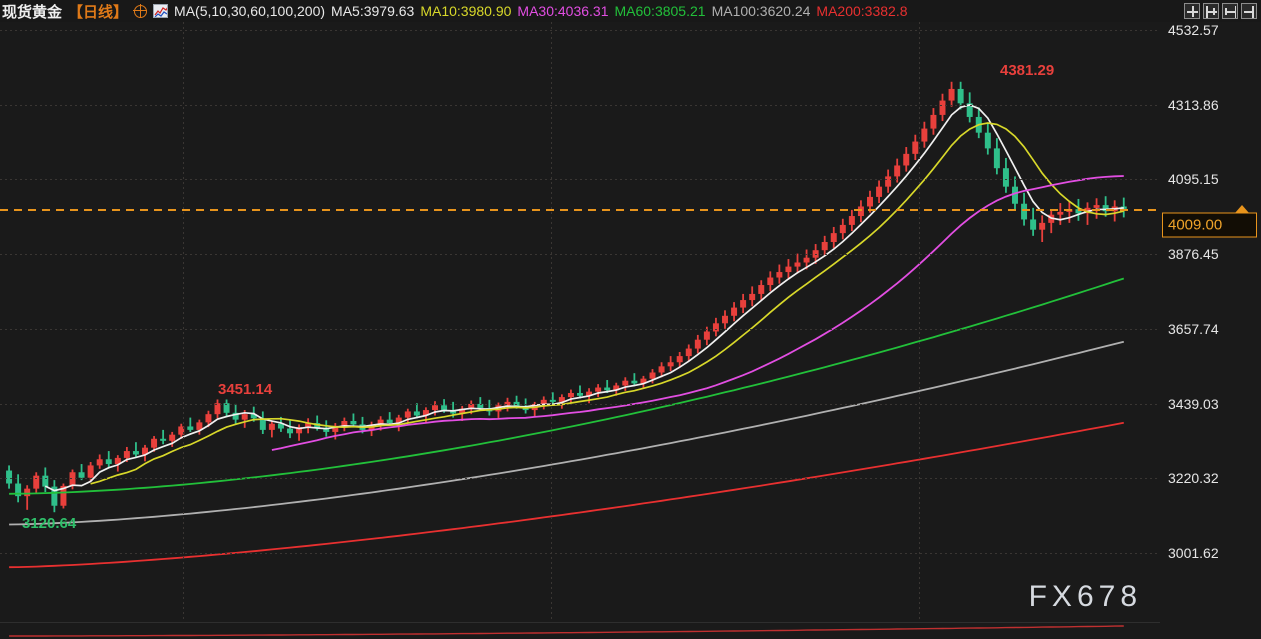 This screenshot has width=1261, height=639. I want to click on macd-series, so click(566, 631).